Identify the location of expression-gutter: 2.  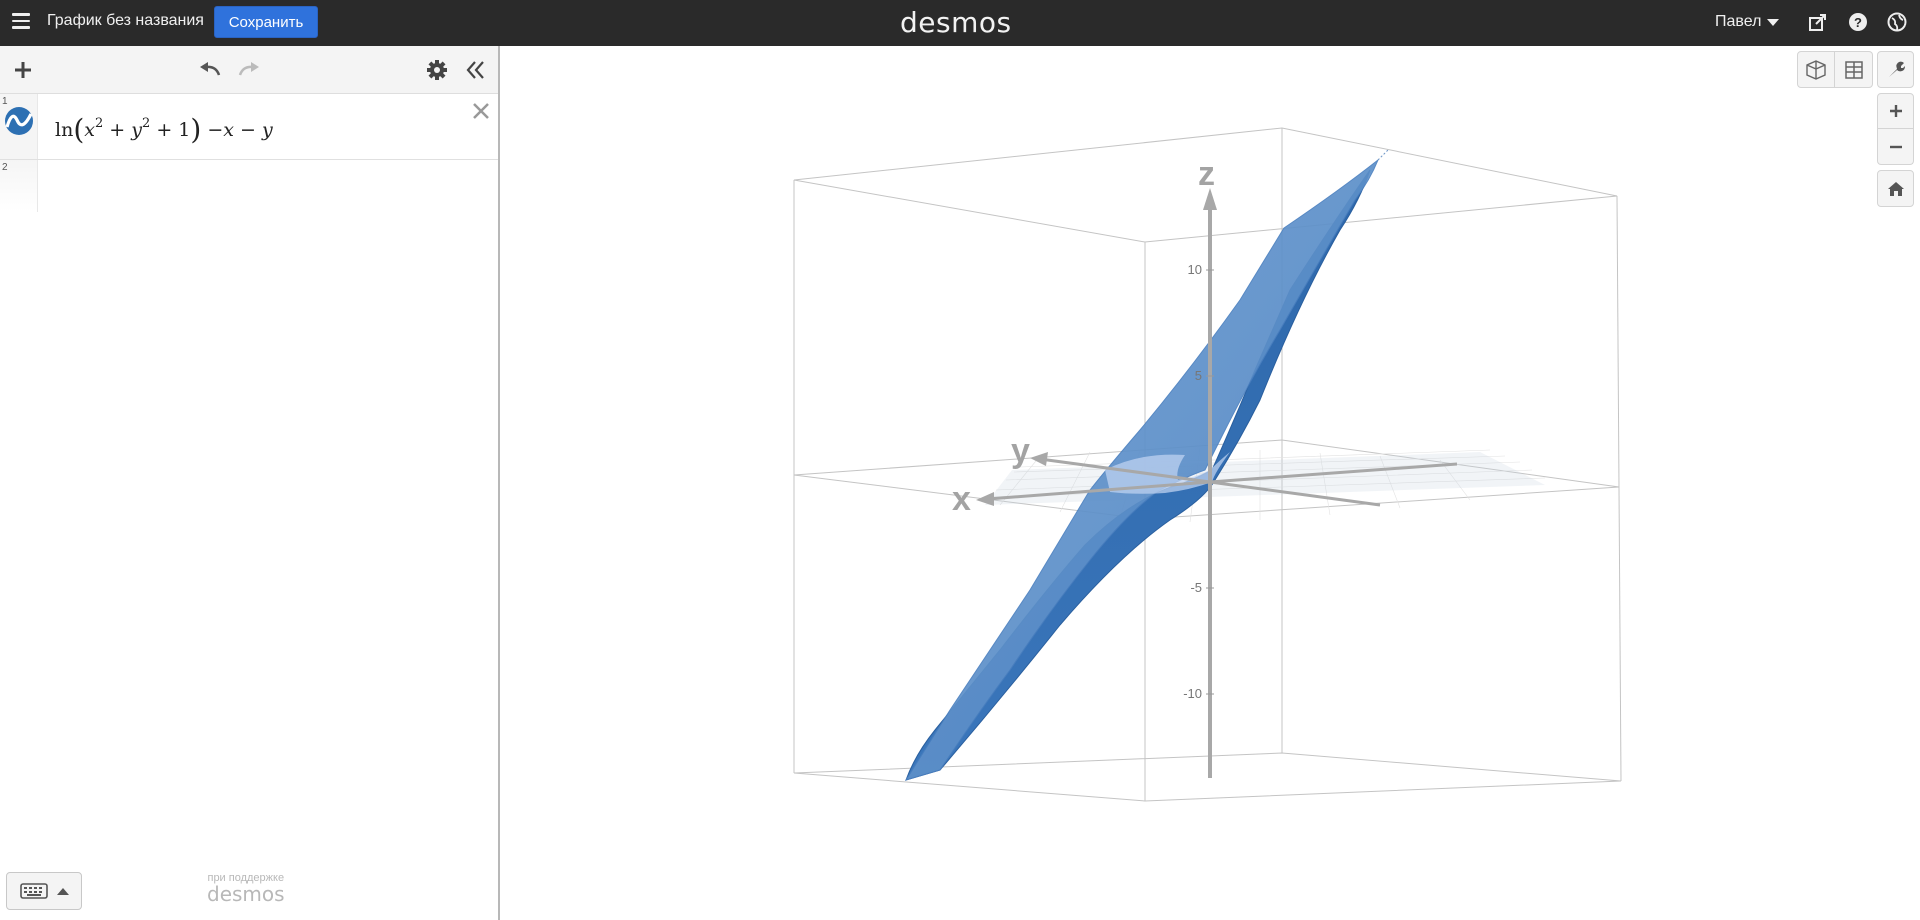
(19, 186).